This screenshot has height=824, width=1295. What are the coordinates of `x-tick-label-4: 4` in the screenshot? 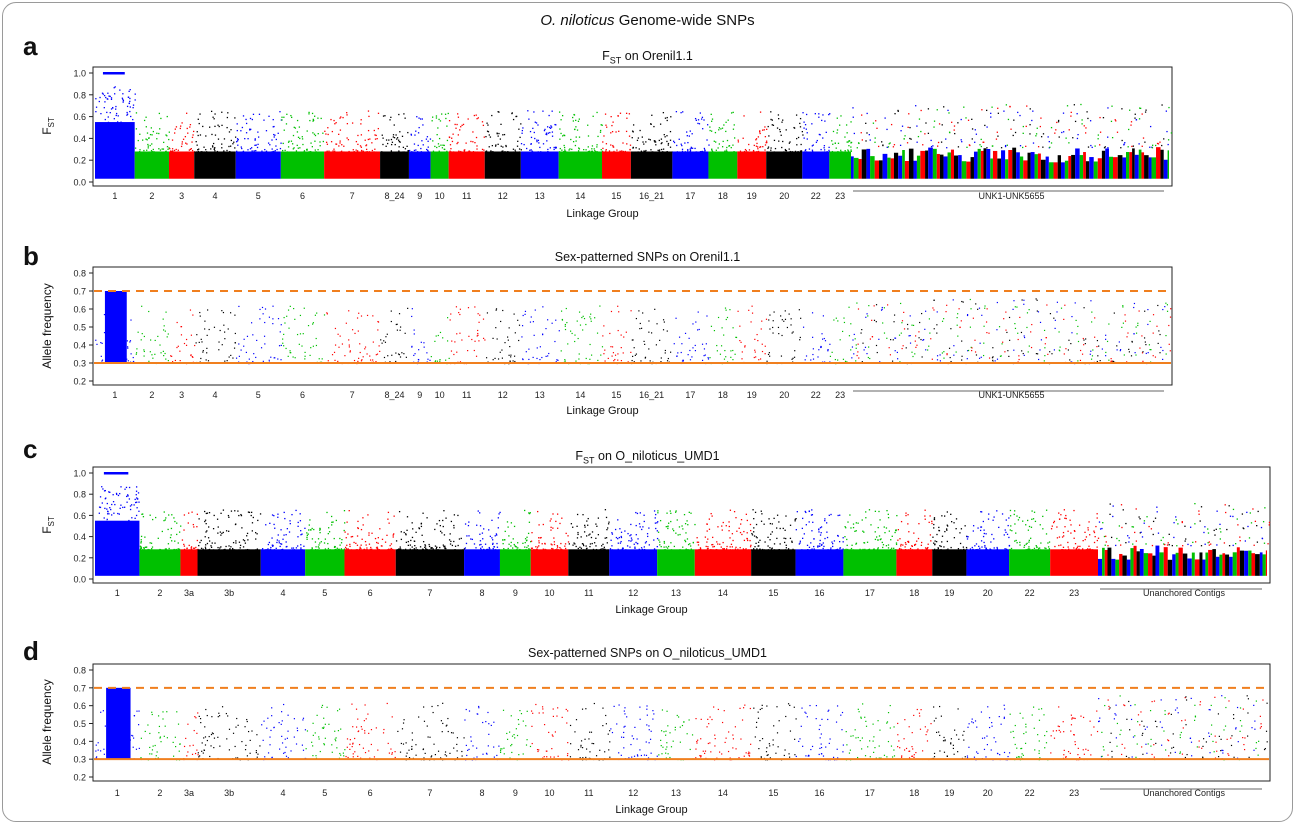 It's located at (214, 196).